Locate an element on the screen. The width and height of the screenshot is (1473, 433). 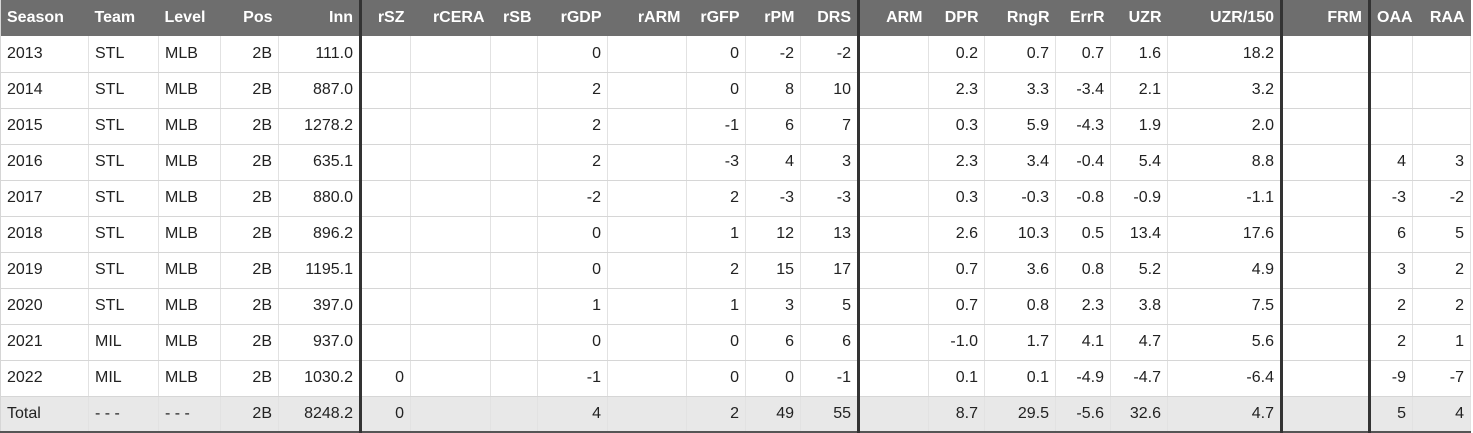
cell: 3.3 is located at coordinates (1020, 90).